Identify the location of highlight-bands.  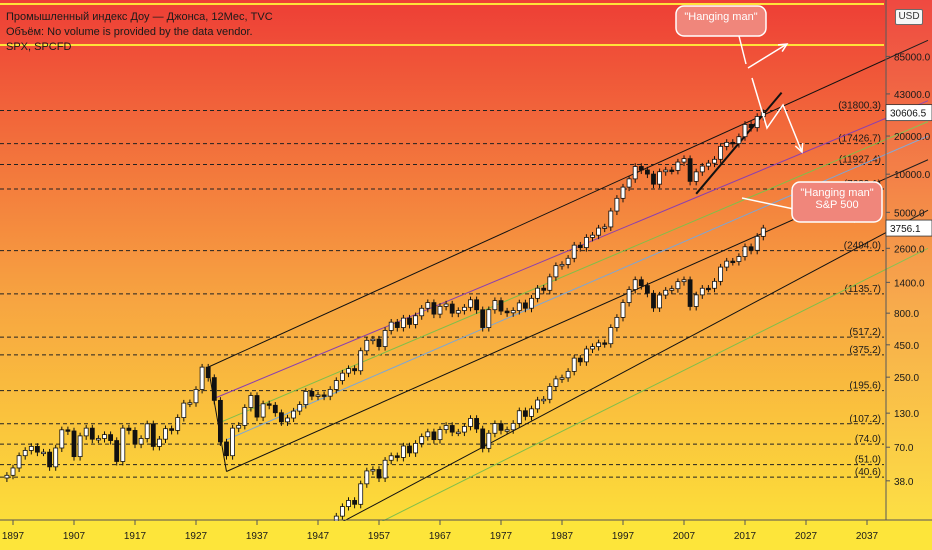
(442, 24).